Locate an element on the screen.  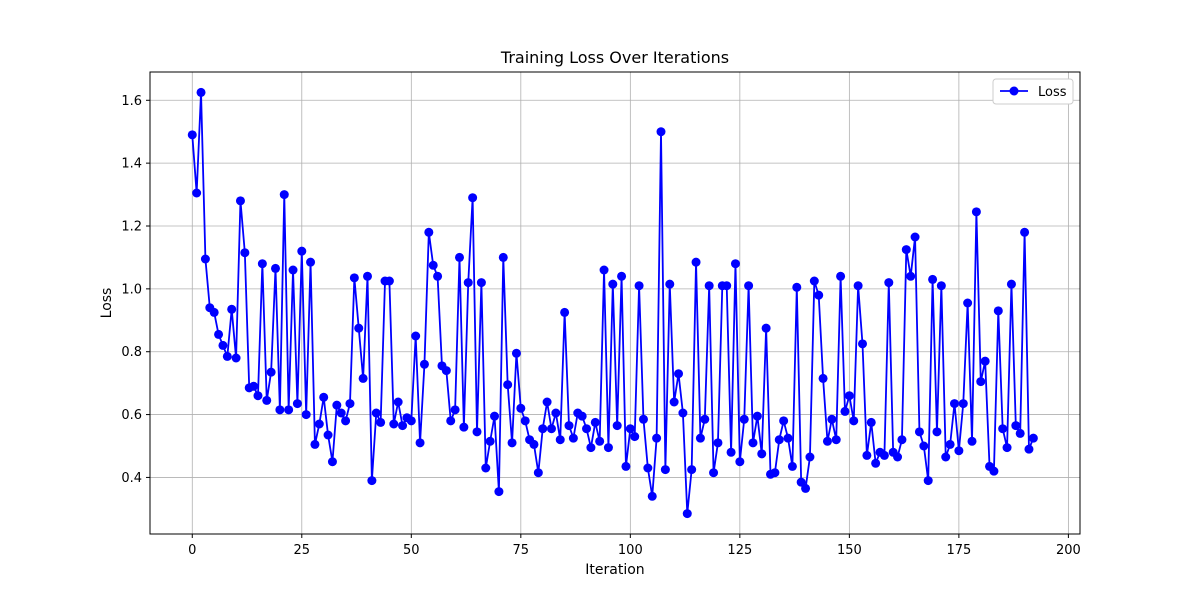
chart-title: Training Loss Over Iterations is located at coordinates (614, 57).